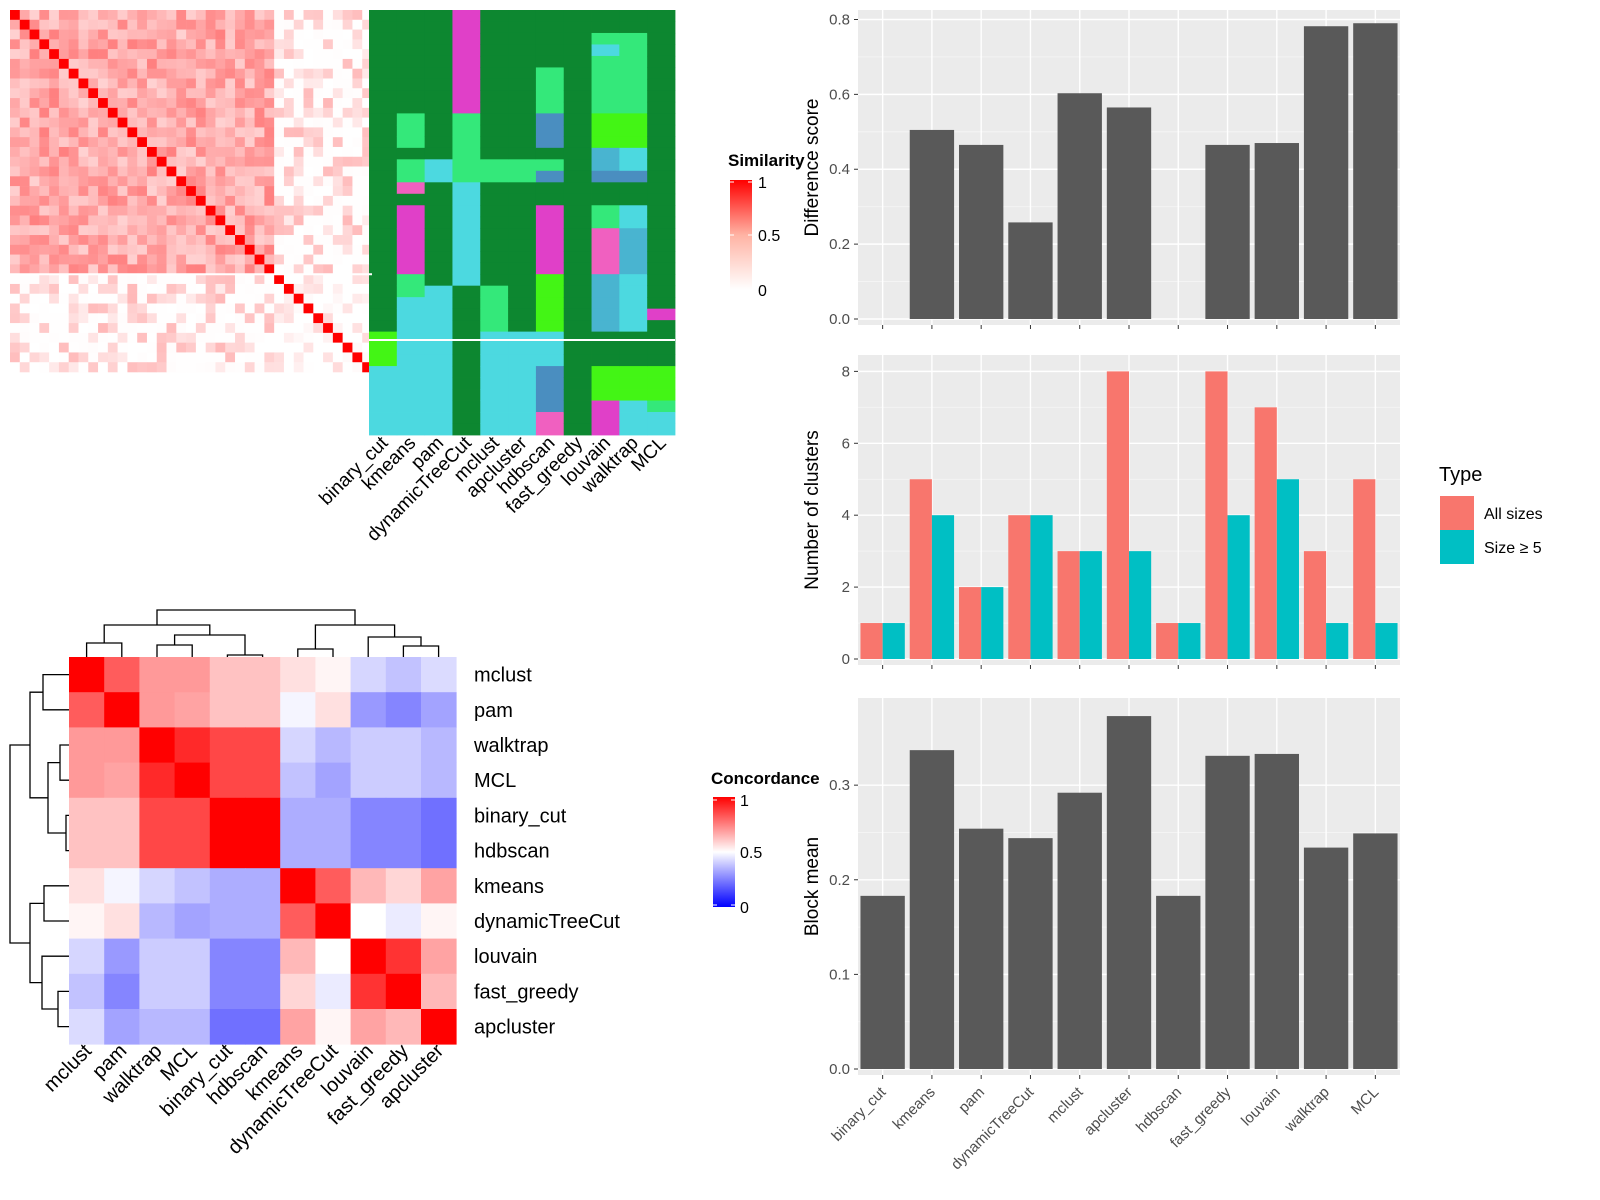 This screenshot has width=1600, height=1200. Describe the element at coordinates (1079, 930) in the screenshot. I see `bar-mclust` at that location.